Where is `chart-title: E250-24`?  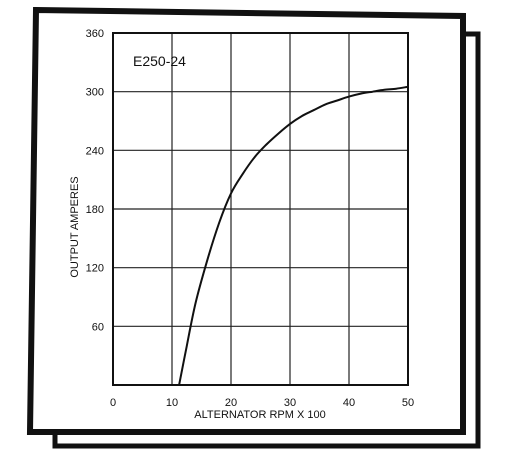
chart-title: E250-24 is located at coordinates (159, 61).